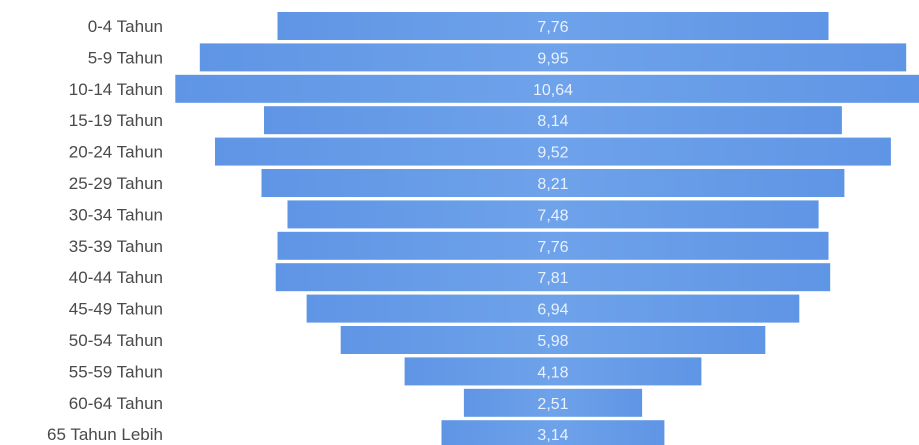  I want to click on category-label-3: 15-19 Tahun, so click(116, 120).